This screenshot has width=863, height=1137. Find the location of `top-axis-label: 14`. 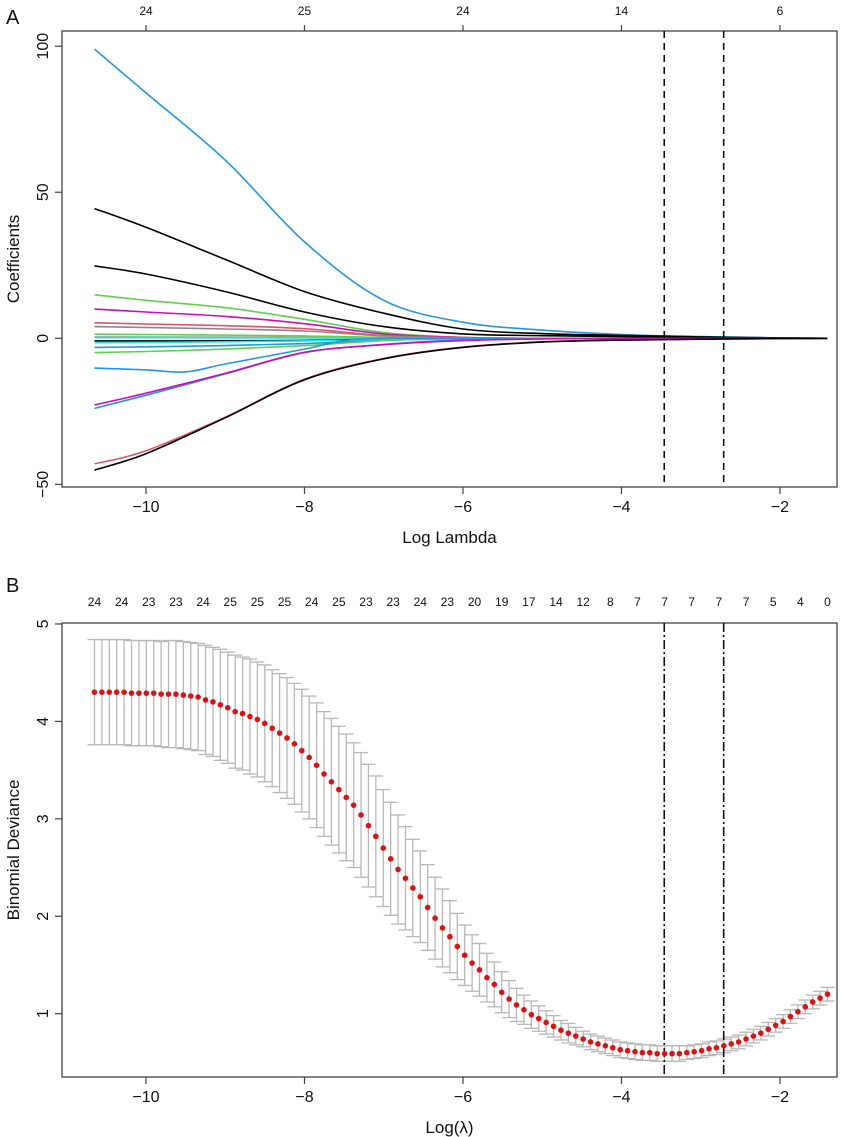

top-axis-label: 14 is located at coordinates (622, 11).